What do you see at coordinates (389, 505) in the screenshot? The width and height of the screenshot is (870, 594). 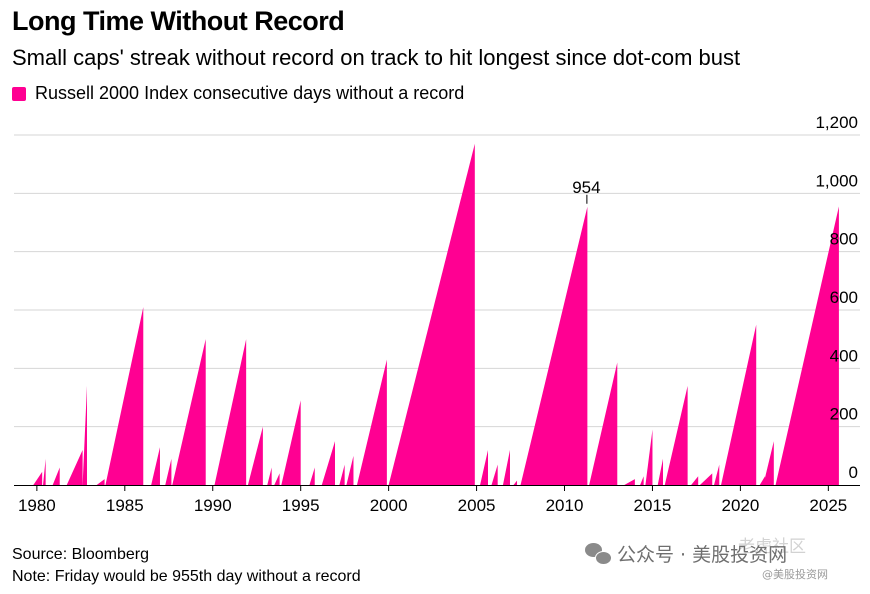 I see `x-tick-label: 2000` at bounding box center [389, 505].